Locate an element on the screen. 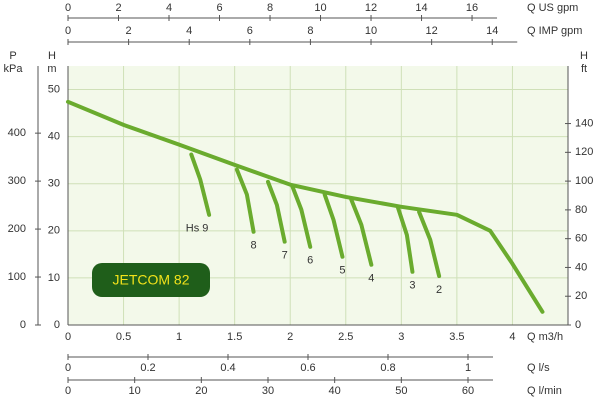  axis-title: P is located at coordinates (12, 56).